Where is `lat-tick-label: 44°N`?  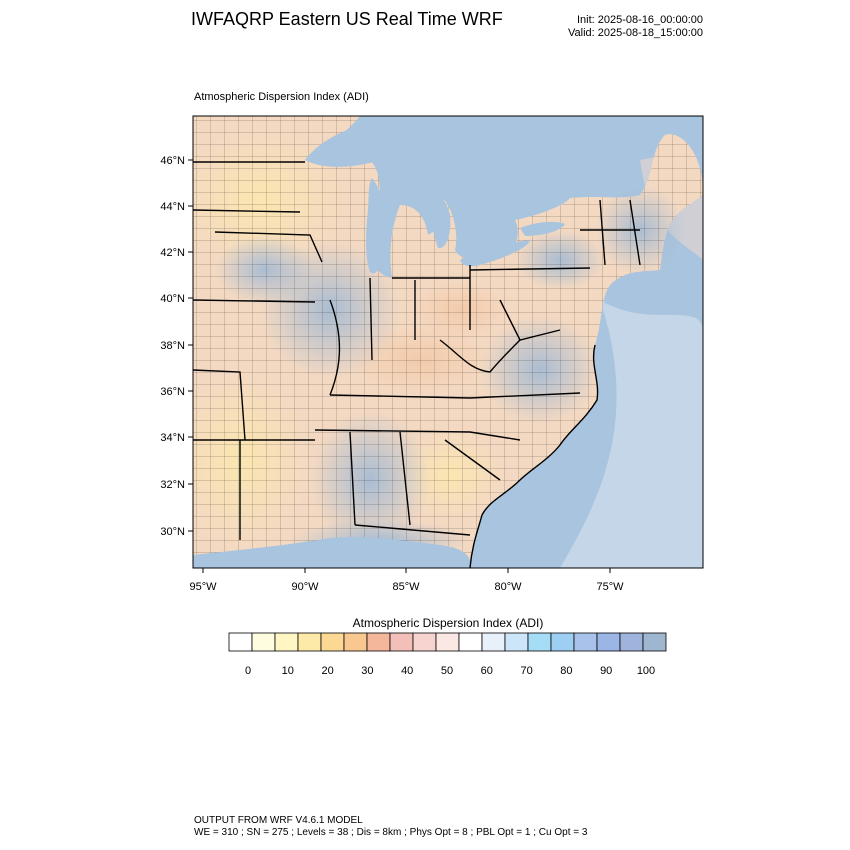
lat-tick-label: 44°N is located at coordinates (172, 207).